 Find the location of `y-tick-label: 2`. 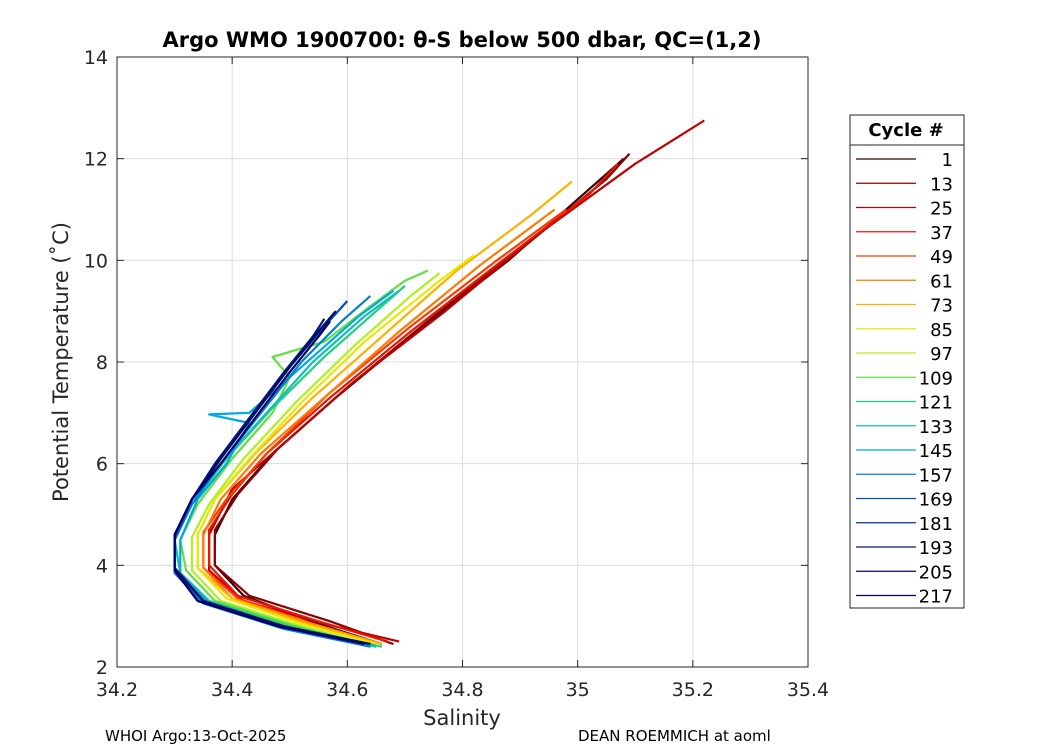

y-tick-label: 2 is located at coordinates (102, 668).